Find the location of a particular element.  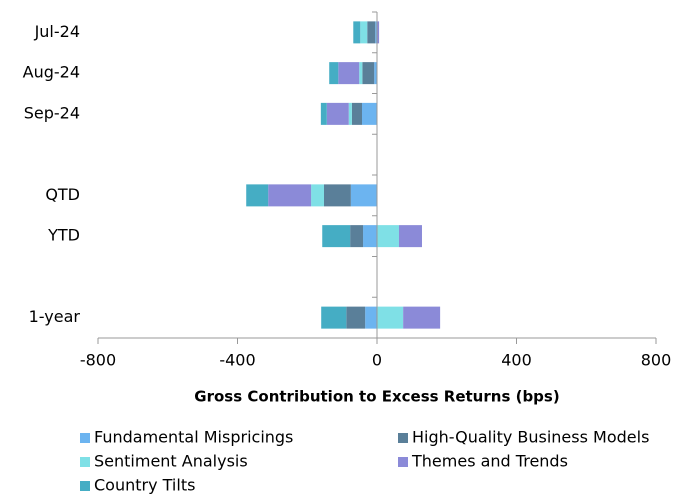

x-tick-label: -400 is located at coordinates (237, 360).